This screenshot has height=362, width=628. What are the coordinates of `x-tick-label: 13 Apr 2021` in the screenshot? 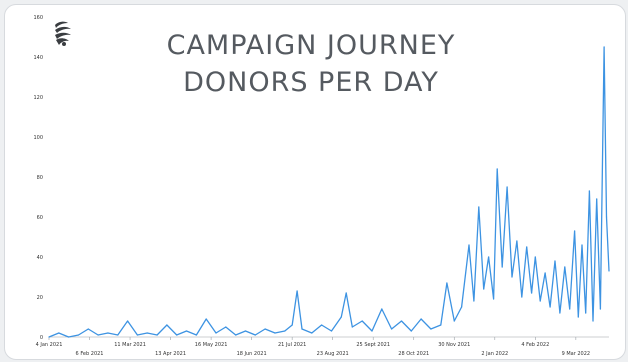 It's located at (170, 354).